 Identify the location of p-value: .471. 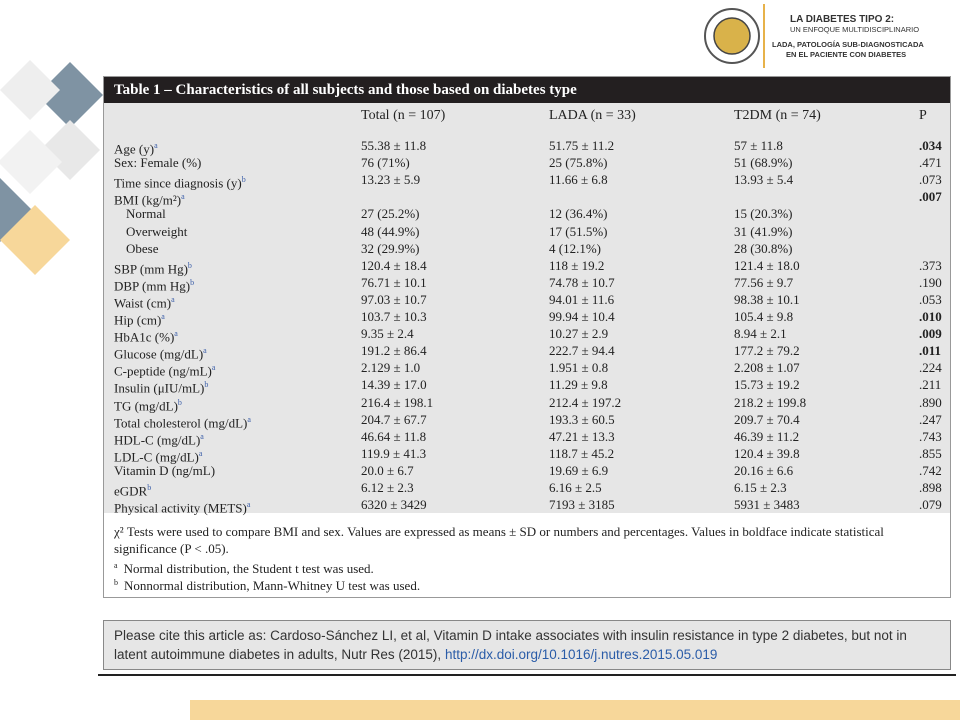
(930, 163).